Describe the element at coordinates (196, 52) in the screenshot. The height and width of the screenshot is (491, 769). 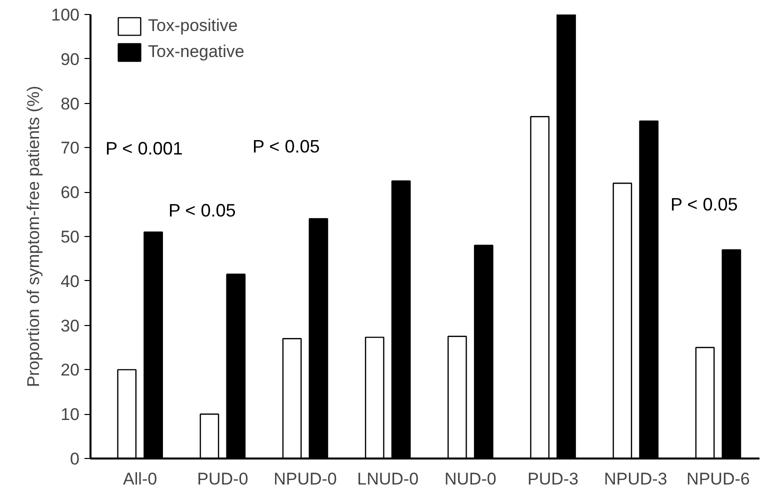
I see `legend-label: Tox-negative` at that location.